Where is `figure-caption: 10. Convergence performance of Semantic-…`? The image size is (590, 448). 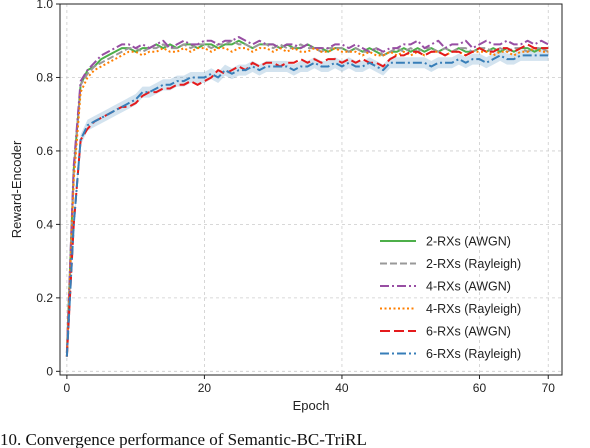 figure-caption: 10. Convergence performance of Semantic-… is located at coordinates (183, 439).